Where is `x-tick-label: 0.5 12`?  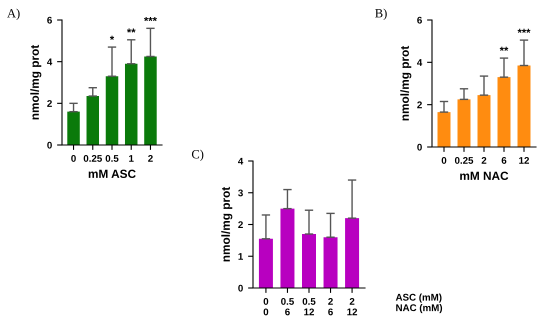
x-tick-label: 0.5 12 is located at coordinates (309, 307).